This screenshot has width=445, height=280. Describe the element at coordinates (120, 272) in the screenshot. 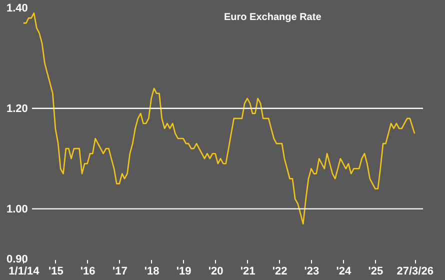

I see `x-tick-label: '17` at that location.